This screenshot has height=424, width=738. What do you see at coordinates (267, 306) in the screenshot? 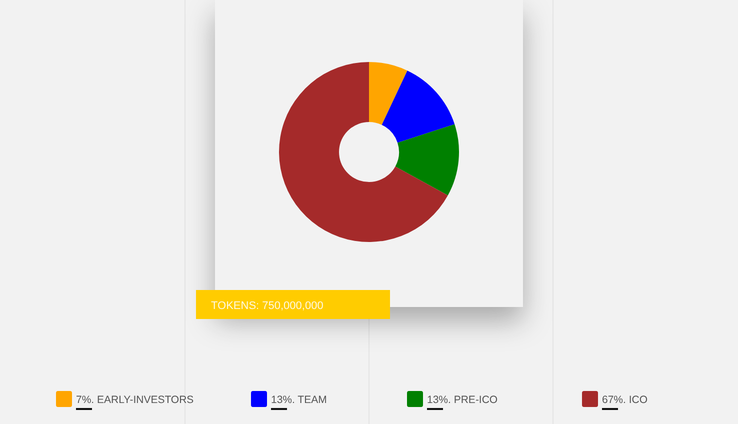
I see `text: TOKENS: 750,000,000` at bounding box center [267, 306].